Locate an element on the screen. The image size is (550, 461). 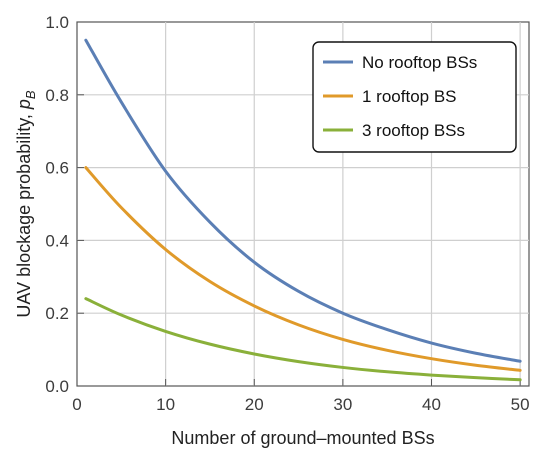
legend-box is located at coordinates (414, 97).